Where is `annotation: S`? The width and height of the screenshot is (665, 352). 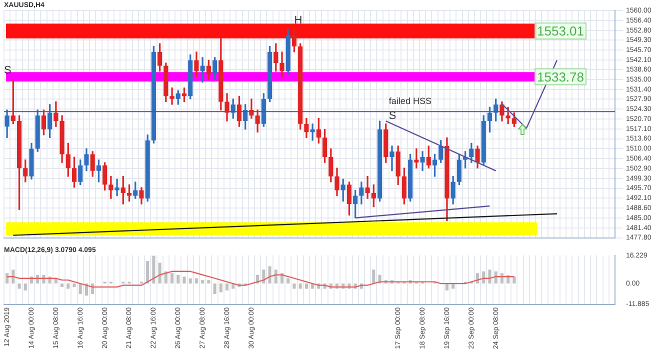 annotation: S is located at coordinates (392, 116).